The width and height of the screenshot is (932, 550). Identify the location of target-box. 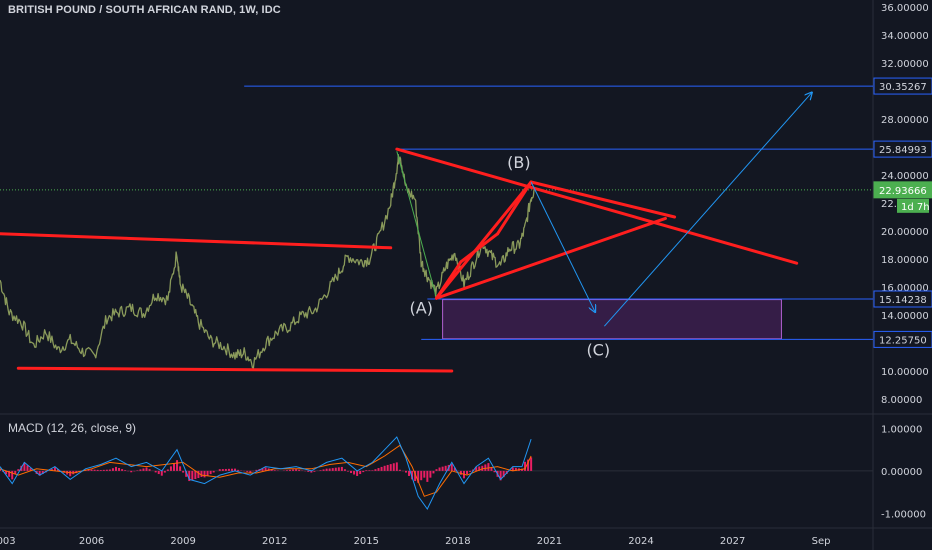
(612, 319).